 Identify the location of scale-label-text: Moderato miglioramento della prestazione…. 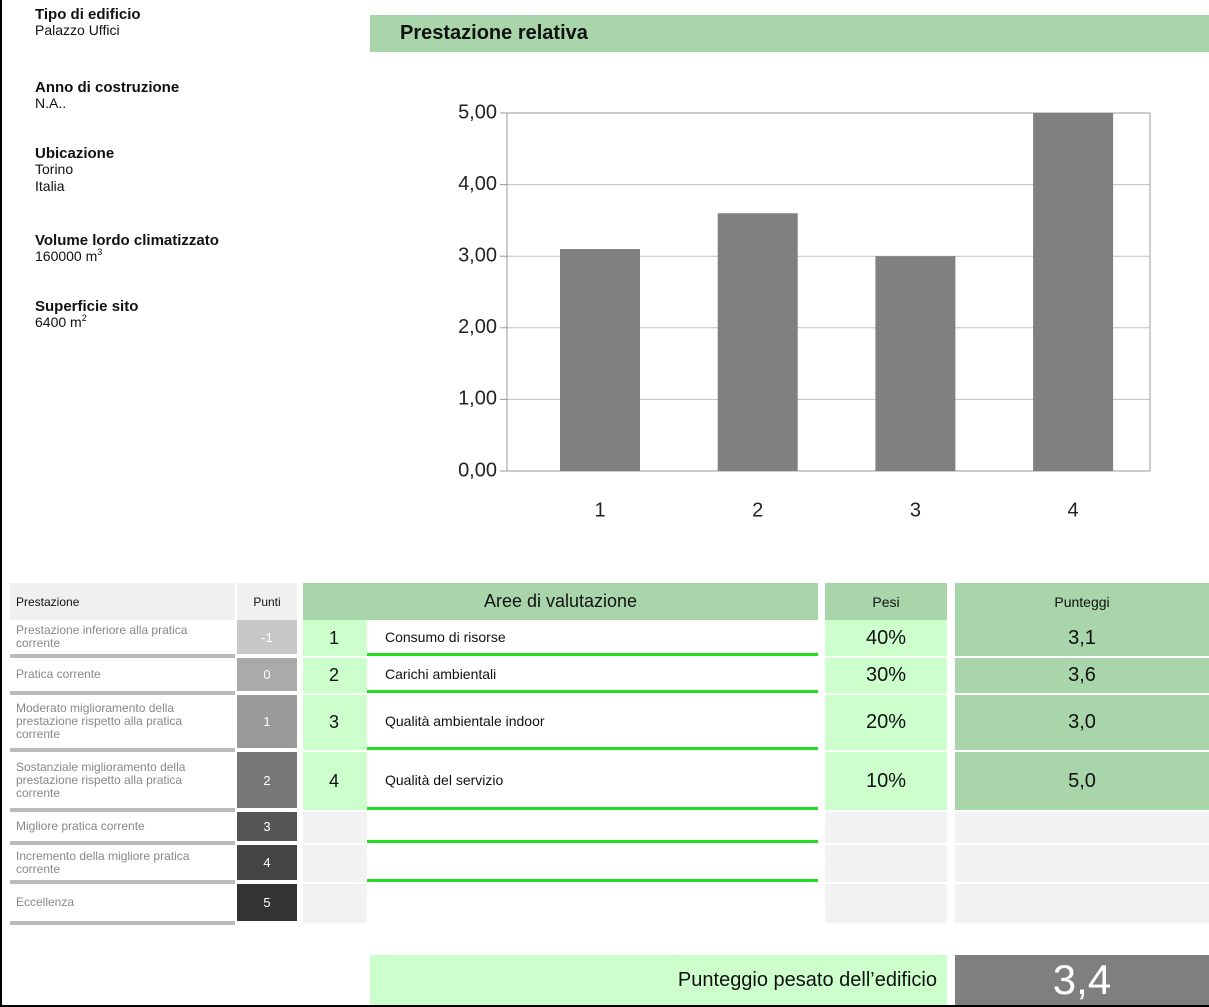
(99, 721).